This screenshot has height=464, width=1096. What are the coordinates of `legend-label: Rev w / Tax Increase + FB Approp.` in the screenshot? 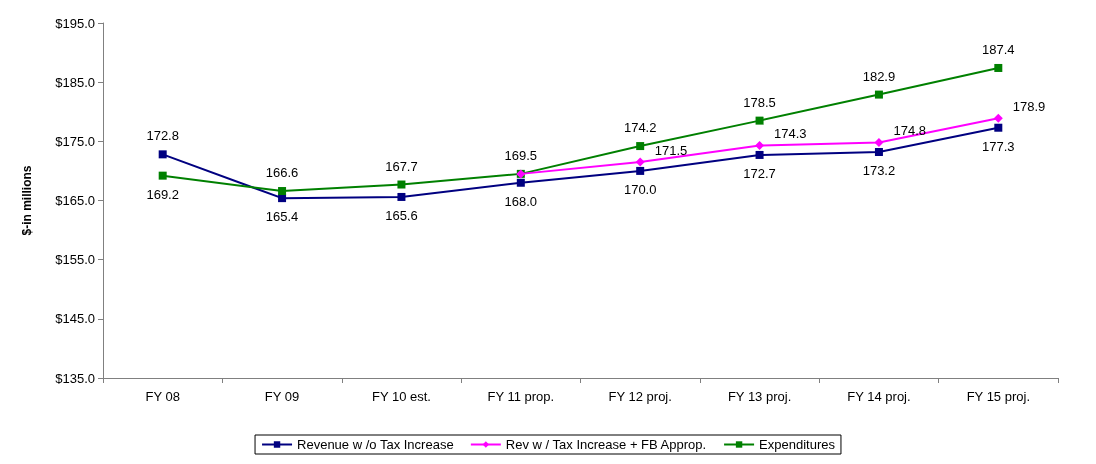 It's located at (606, 444).